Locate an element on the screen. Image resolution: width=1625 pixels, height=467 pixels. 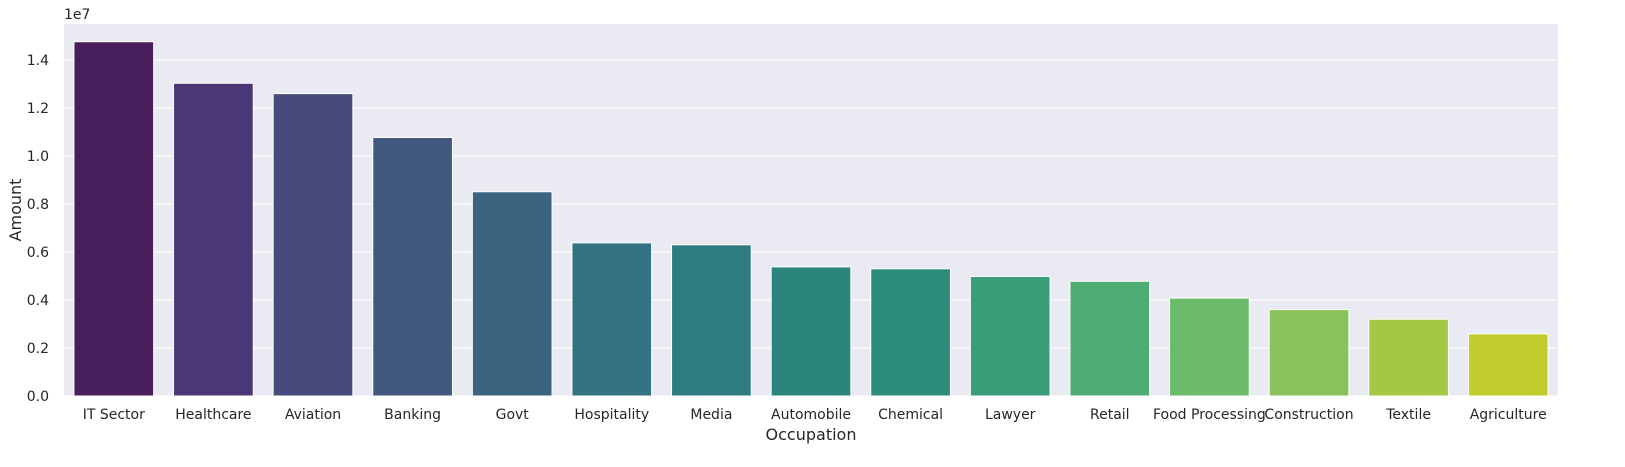
y-tick-label: 1.2 is located at coordinates (38, 109).